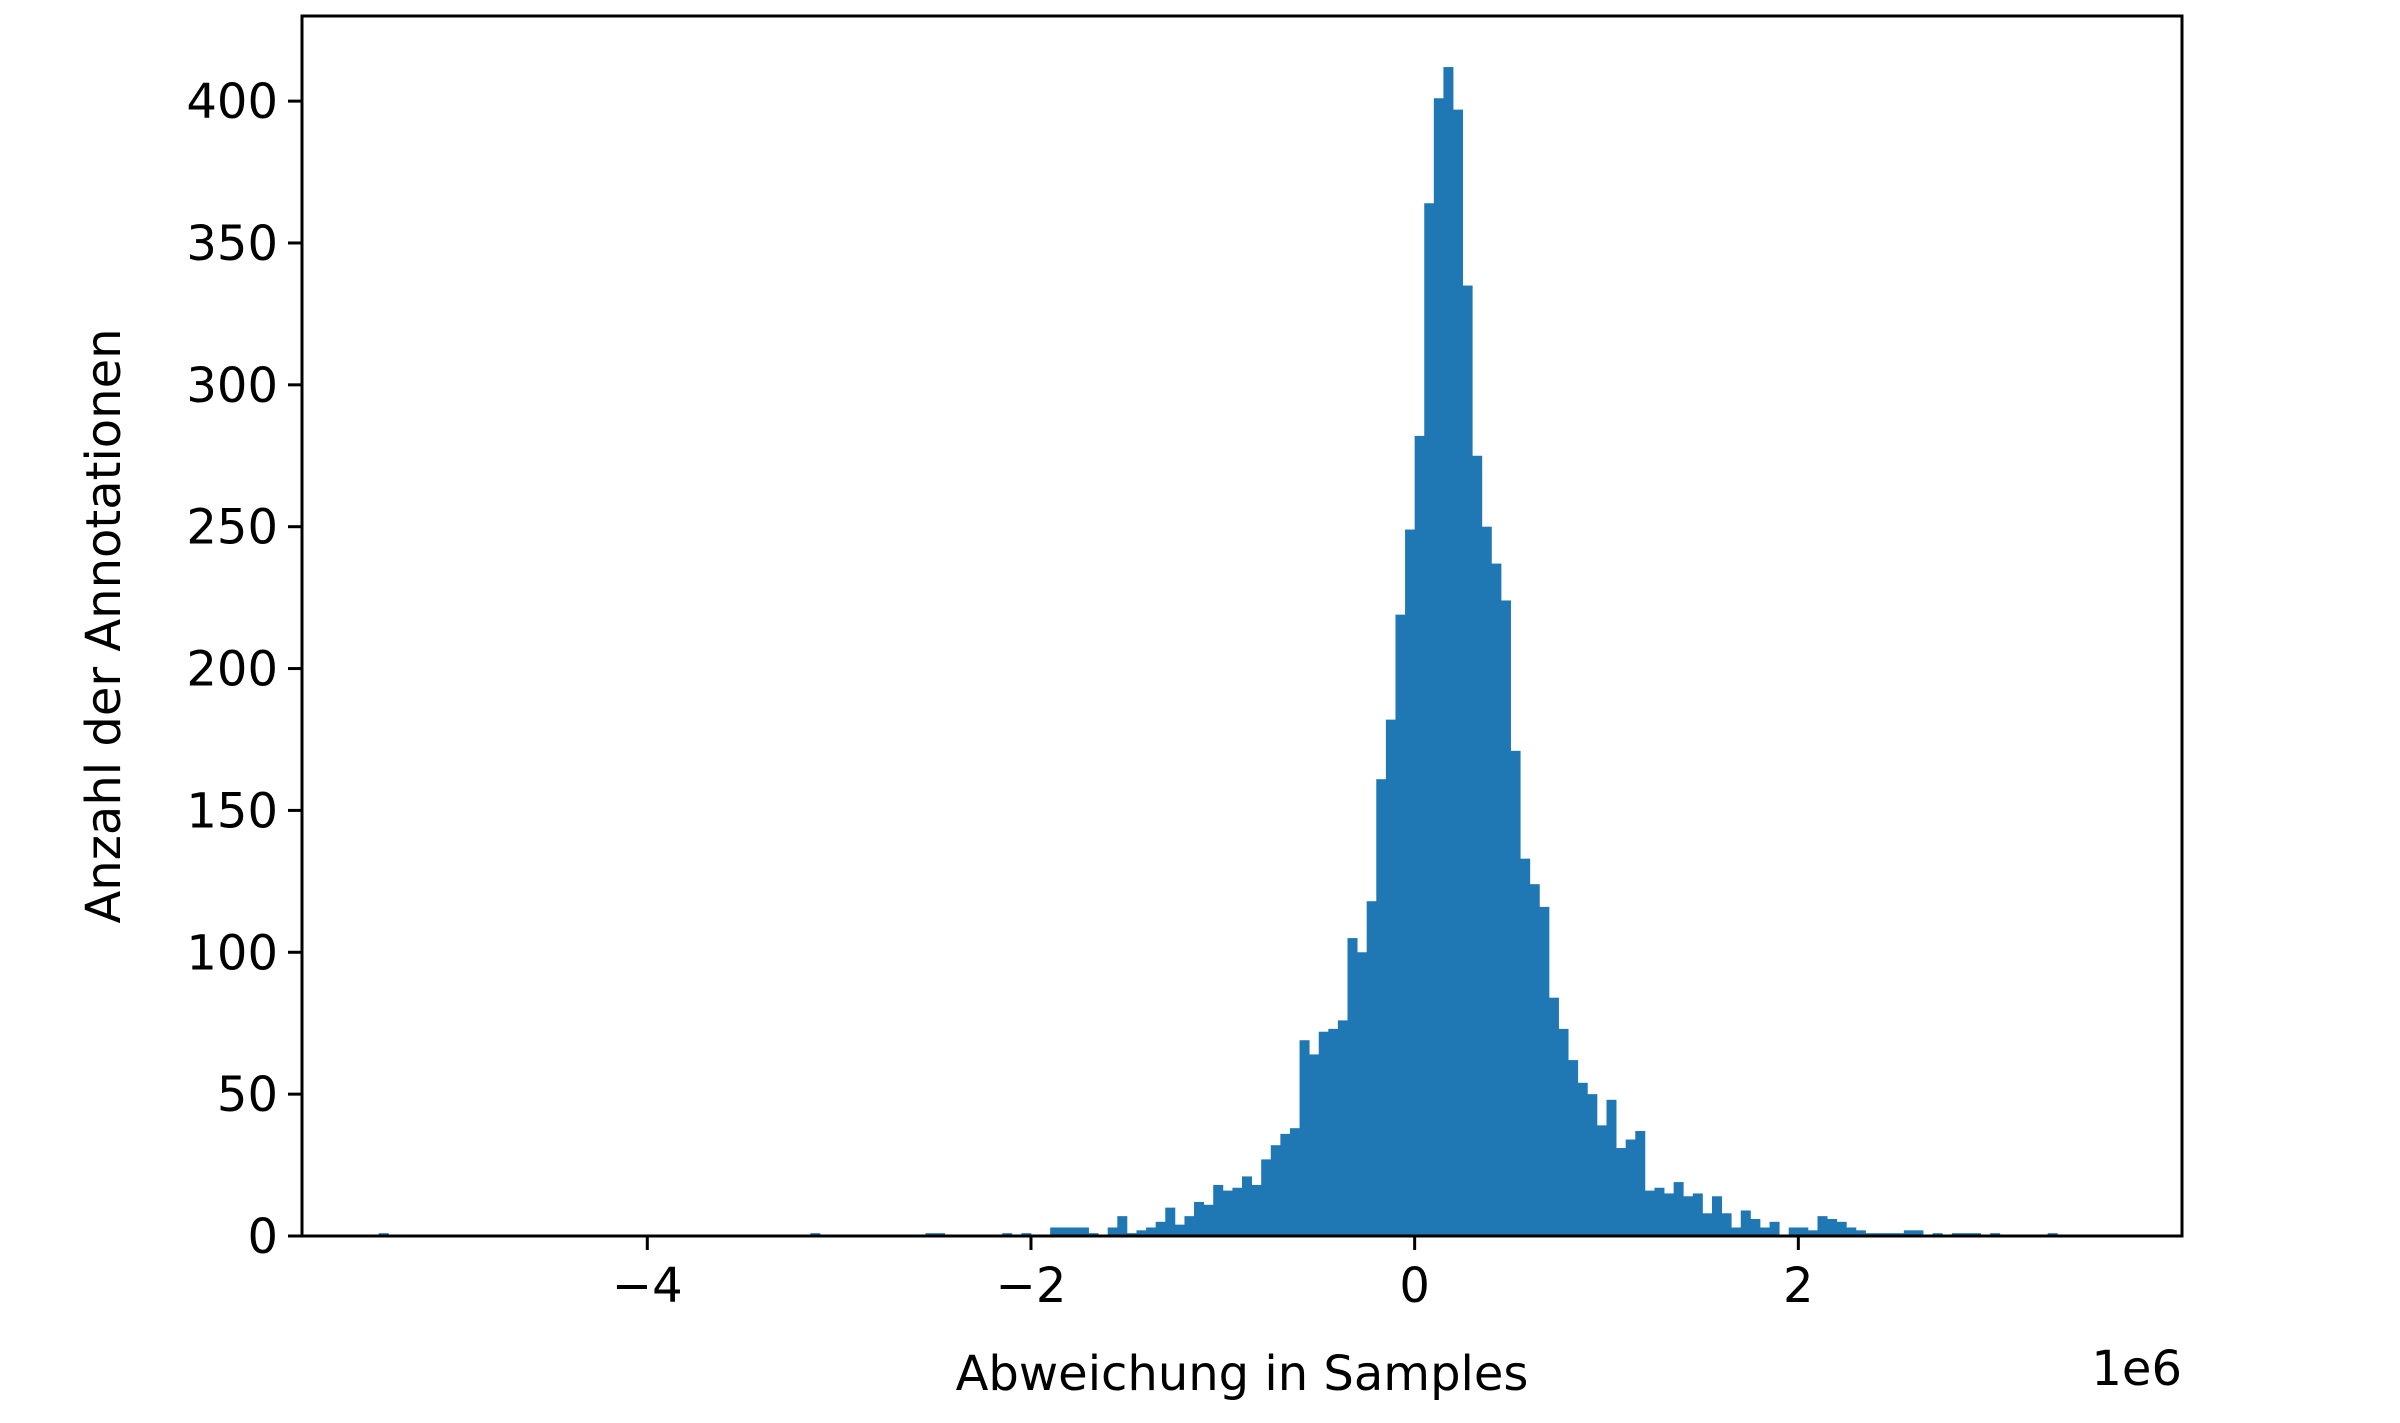  What do you see at coordinates (647, 1286) in the screenshot?
I see `x-tick-label: −4` at bounding box center [647, 1286].